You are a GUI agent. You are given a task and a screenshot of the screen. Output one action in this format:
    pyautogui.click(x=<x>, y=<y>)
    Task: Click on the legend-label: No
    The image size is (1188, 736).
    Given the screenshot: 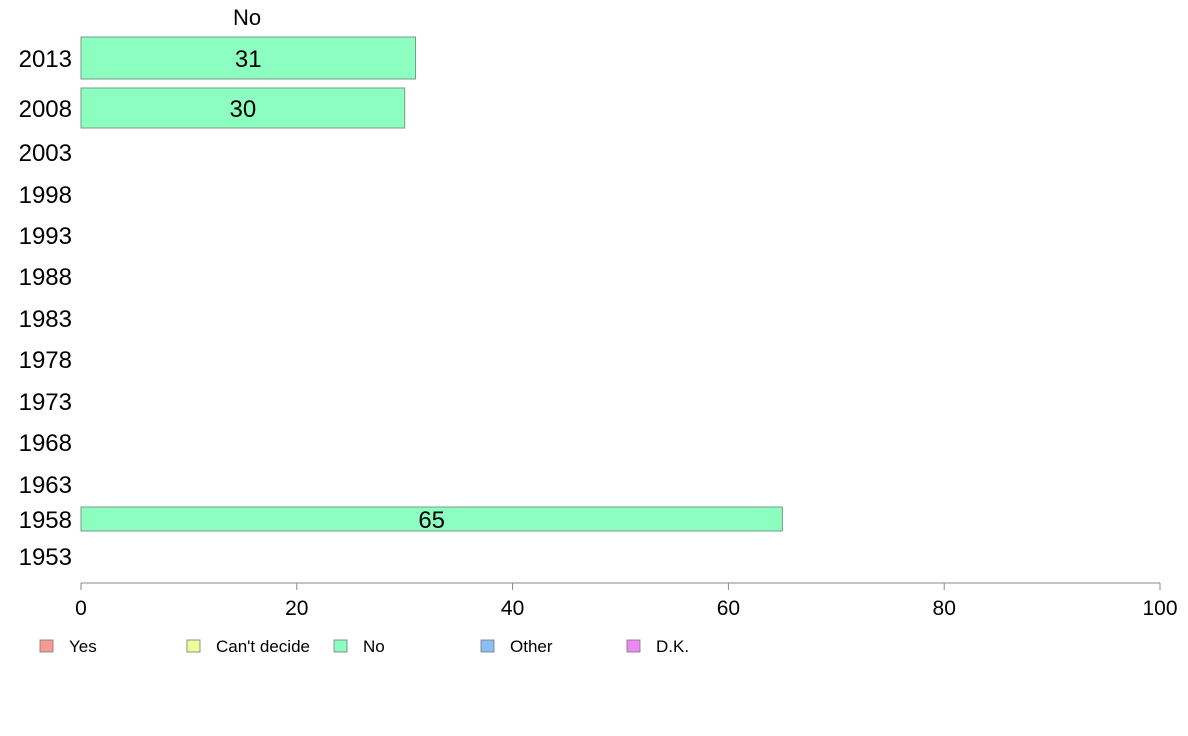 What is the action you would take?
    pyautogui.click(x=374, y=646)
    